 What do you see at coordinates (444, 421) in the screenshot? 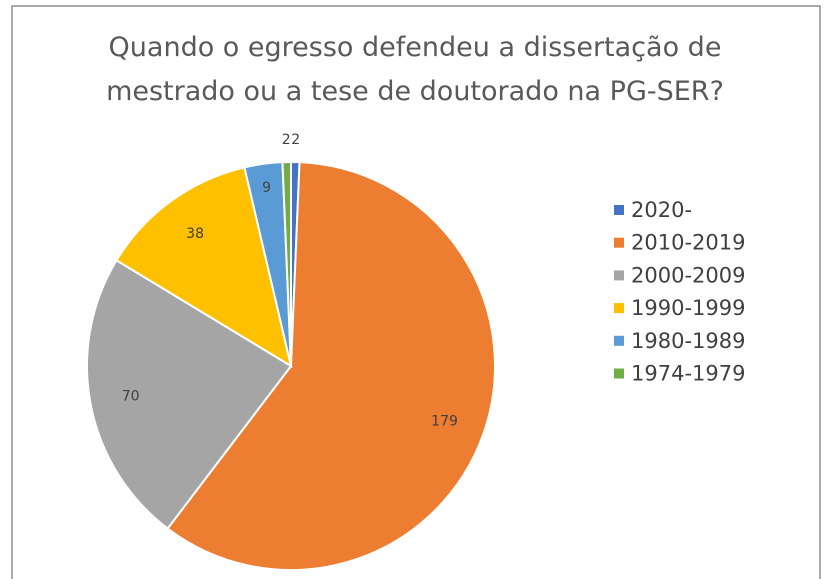
I see `data-label: 179` at bounding box center [444, 421].